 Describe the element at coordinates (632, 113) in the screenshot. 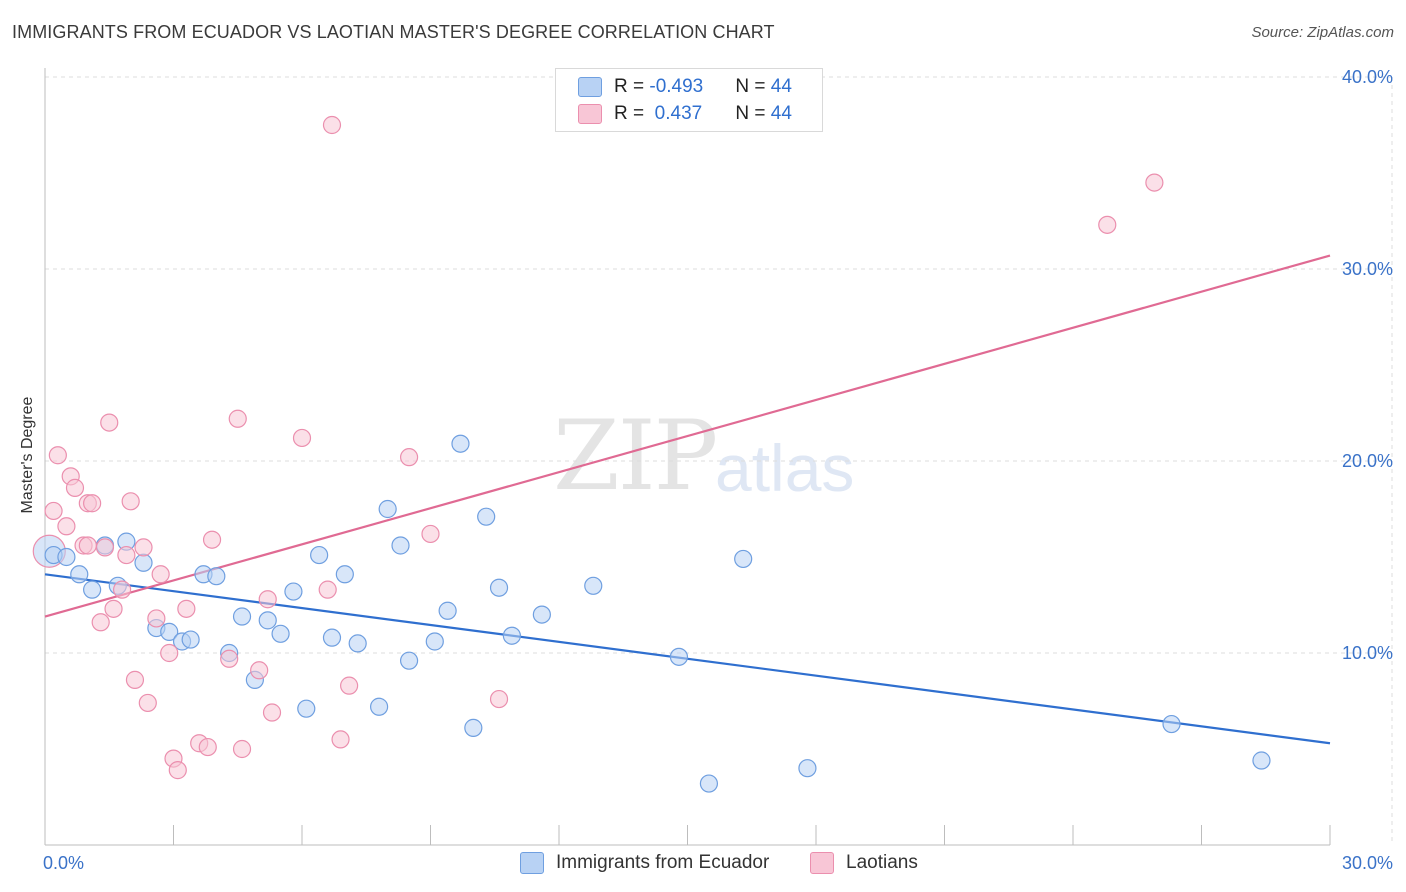

I see `r-label: R =` at that location.